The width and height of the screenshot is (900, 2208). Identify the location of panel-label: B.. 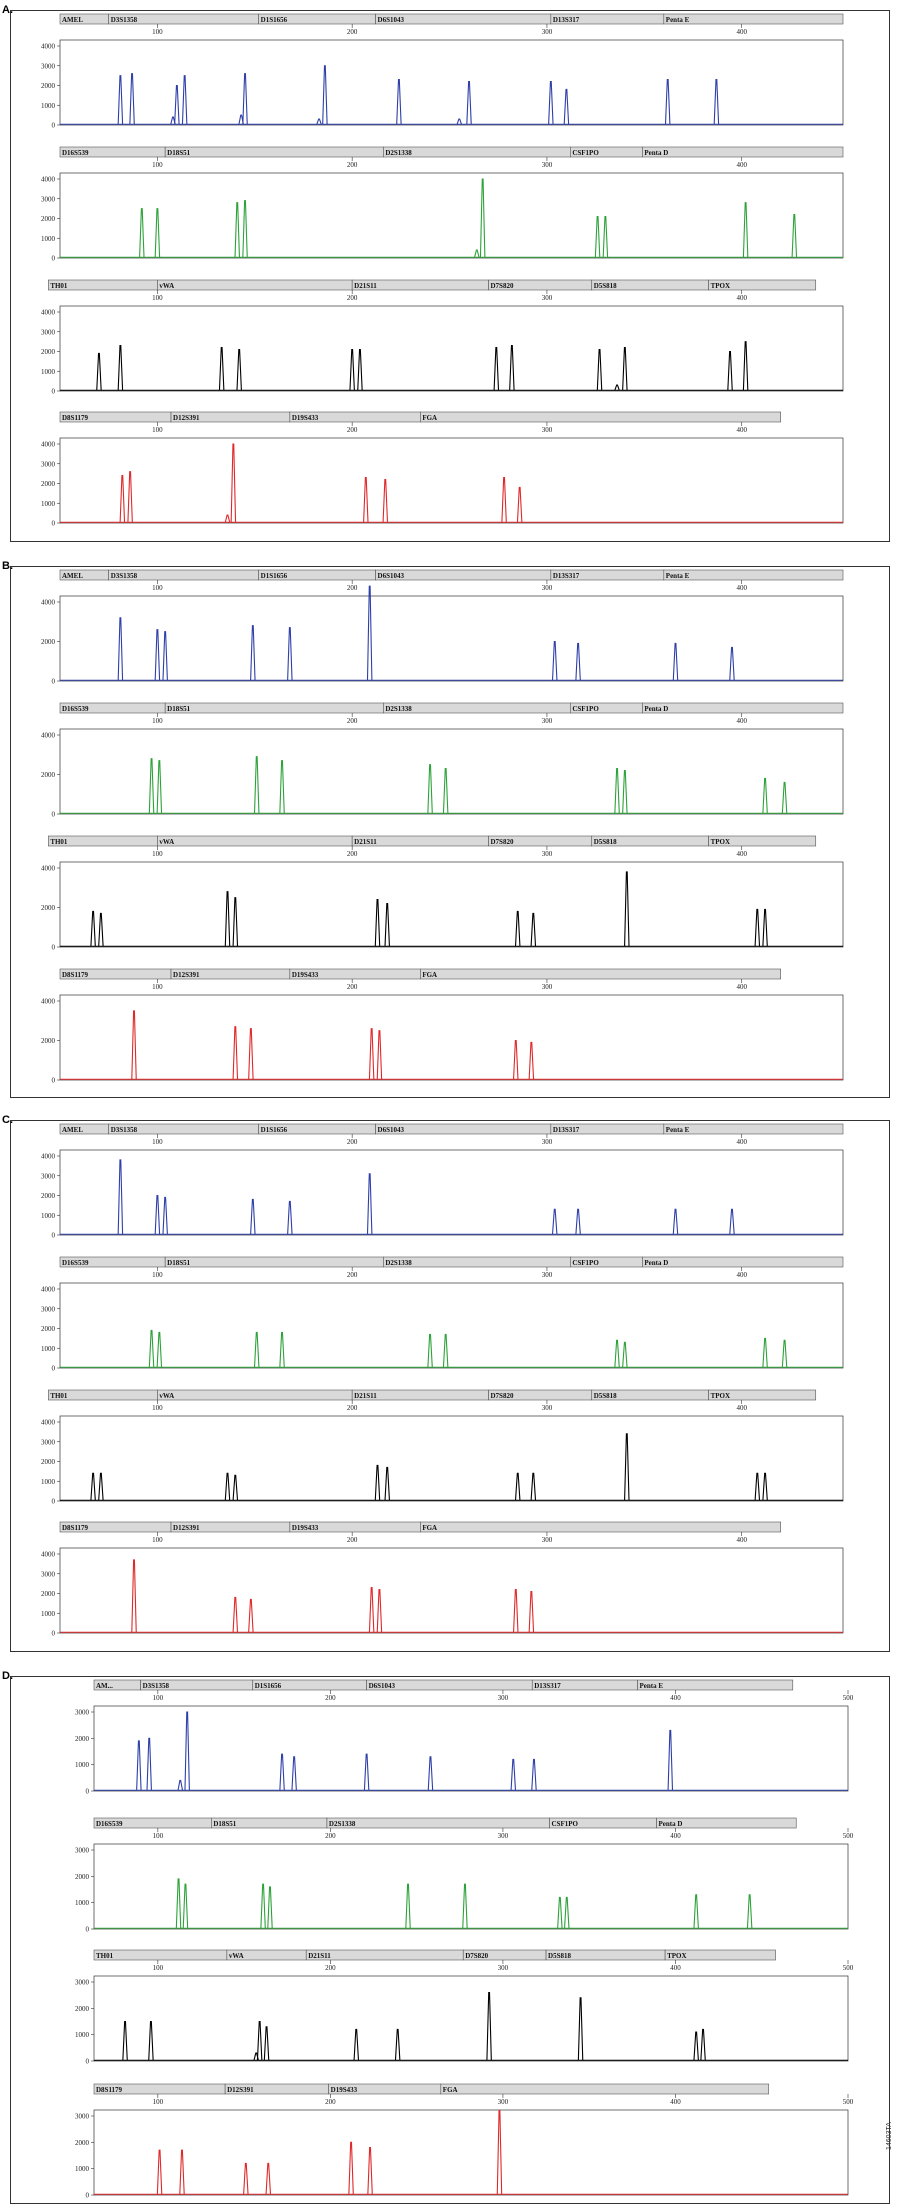
(7, 566).